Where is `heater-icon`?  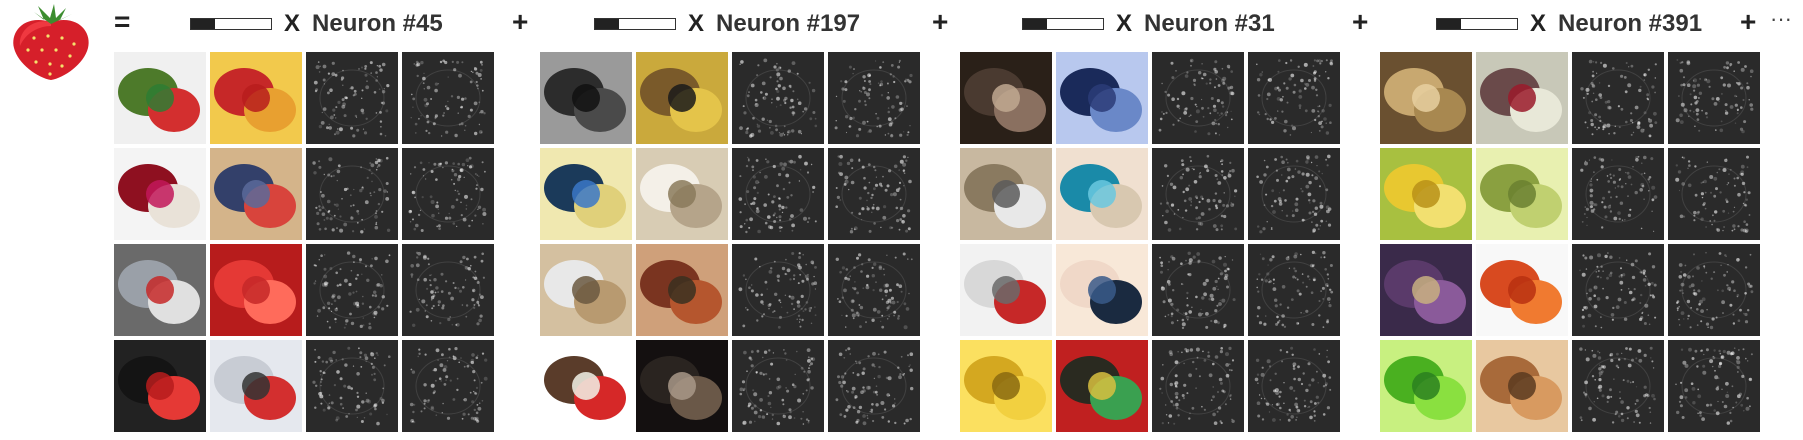
heater-icon is located at coordinates (1006, 290).